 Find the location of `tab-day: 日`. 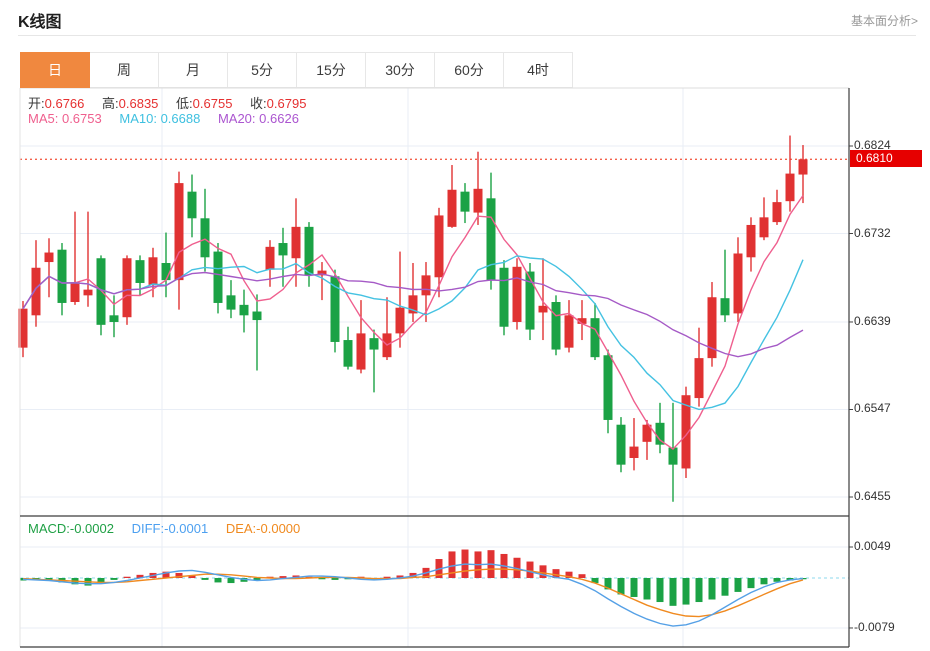

tab-day: 日 is located at coordinates (55, 70).